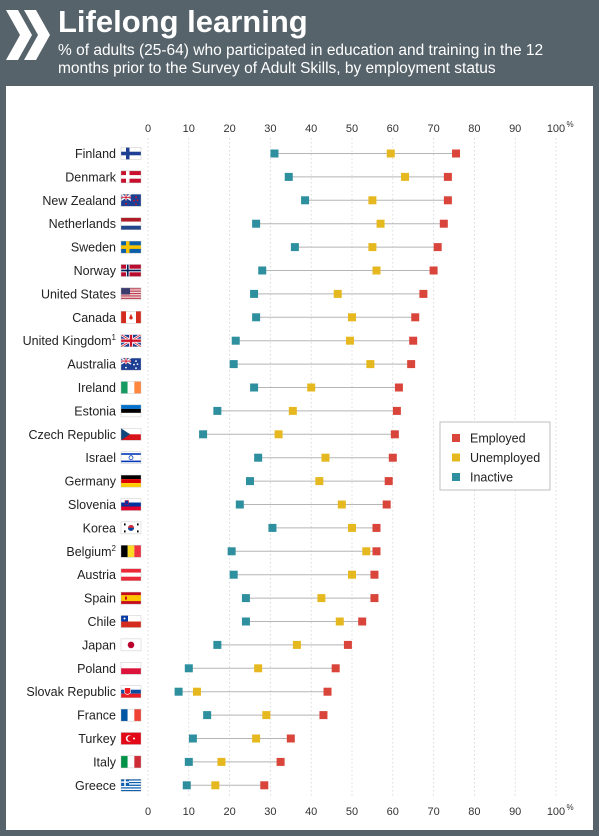 This screenshot has width=599, height=836. Describe the element at coordinates (79, 201) in the screenshot. I see `category-label: New Zealand` at that location.